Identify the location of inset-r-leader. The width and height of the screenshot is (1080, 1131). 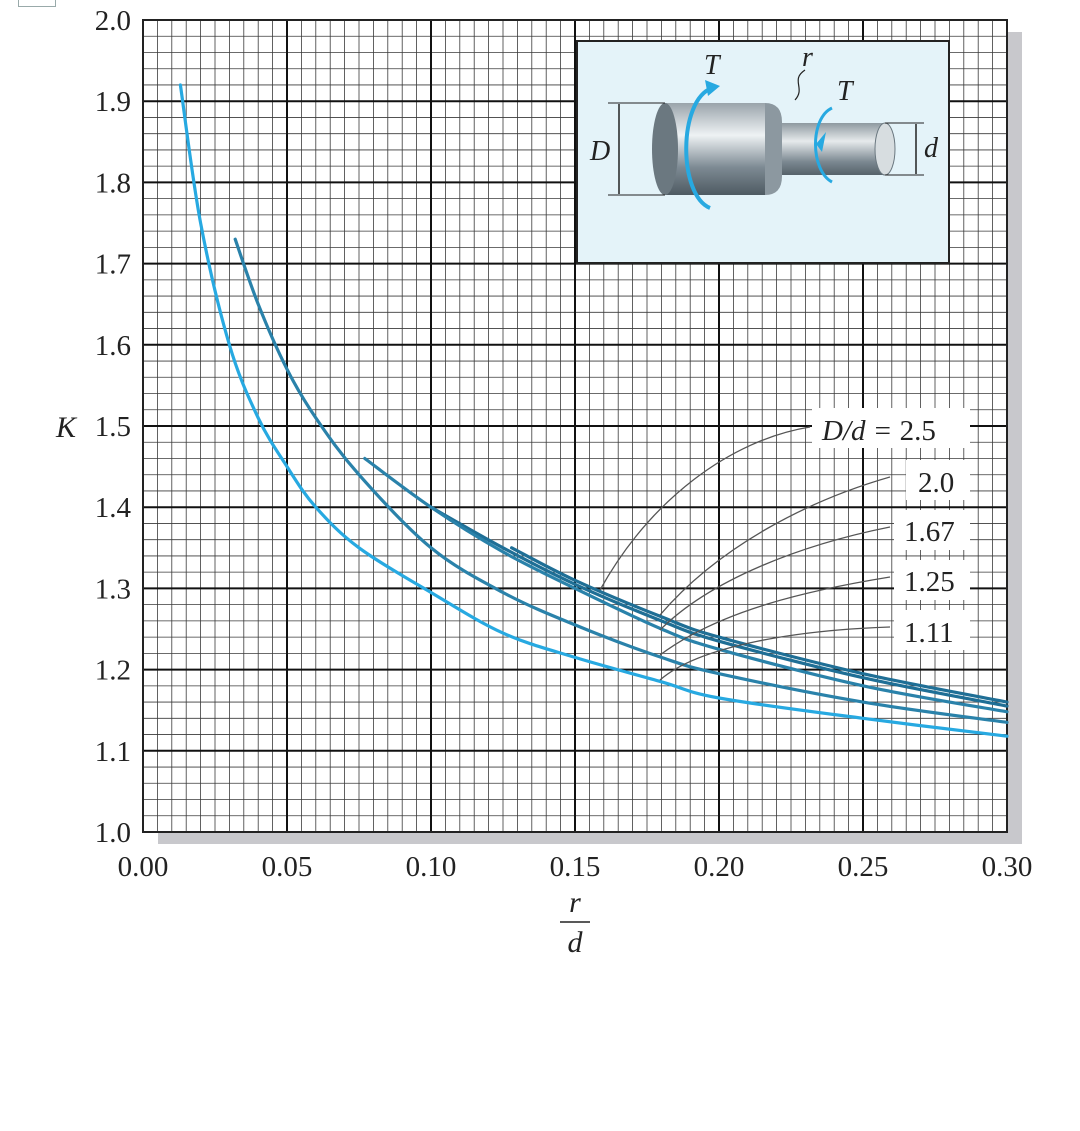
(800, 85).